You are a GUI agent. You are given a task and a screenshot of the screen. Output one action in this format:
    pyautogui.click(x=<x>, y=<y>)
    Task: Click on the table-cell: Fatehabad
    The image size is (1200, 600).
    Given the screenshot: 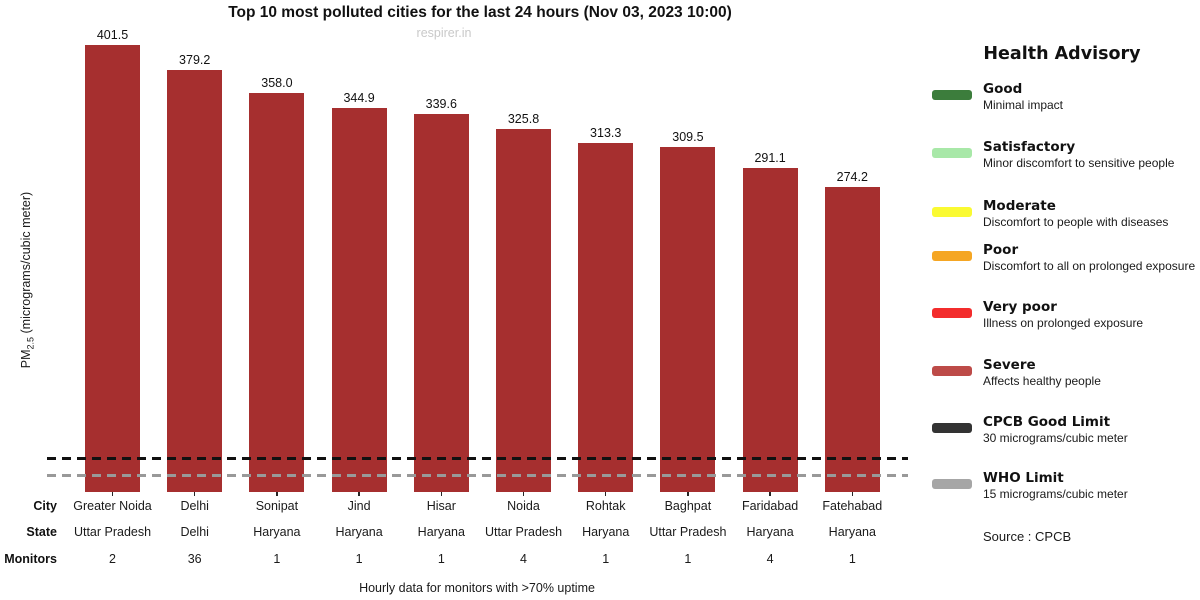 What is the action you would take?
    pyautogui.click(x=852, y=506)
    